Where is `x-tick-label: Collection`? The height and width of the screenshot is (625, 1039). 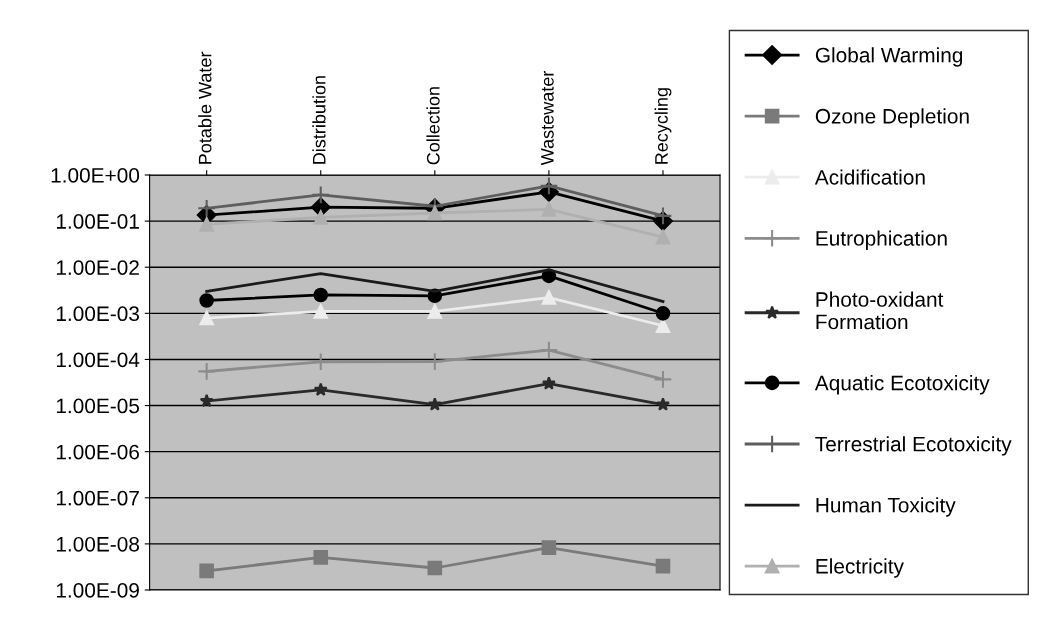 x-tick-label: Collection is located at coordinates (433, 126).